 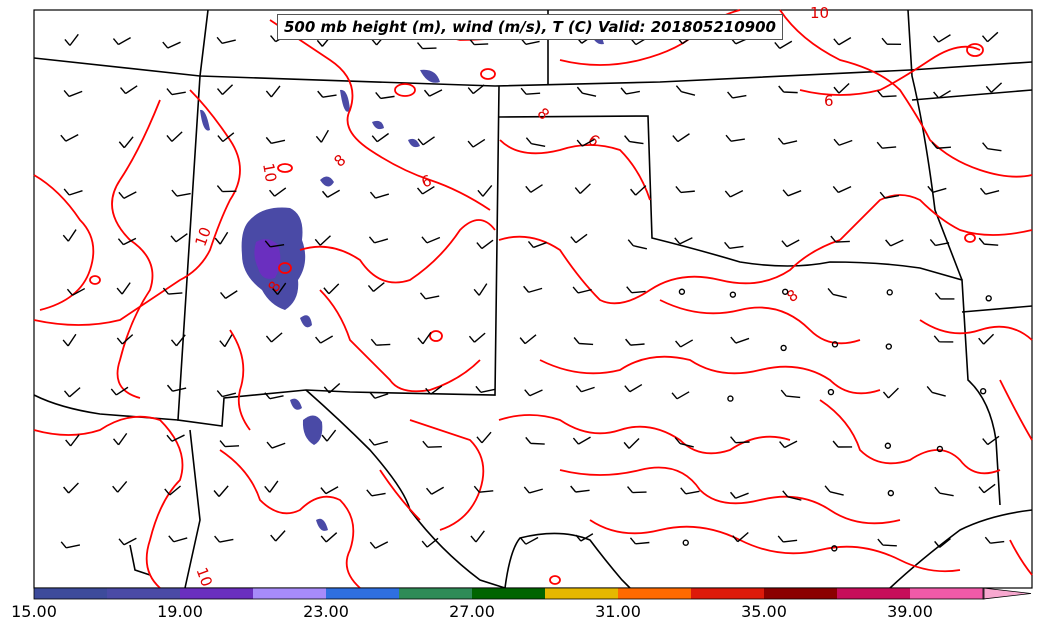 What do you see at coordinates (1007, 593) in the screenshot?
I see `colorbar-extension` at bounding box center [1007, 593].